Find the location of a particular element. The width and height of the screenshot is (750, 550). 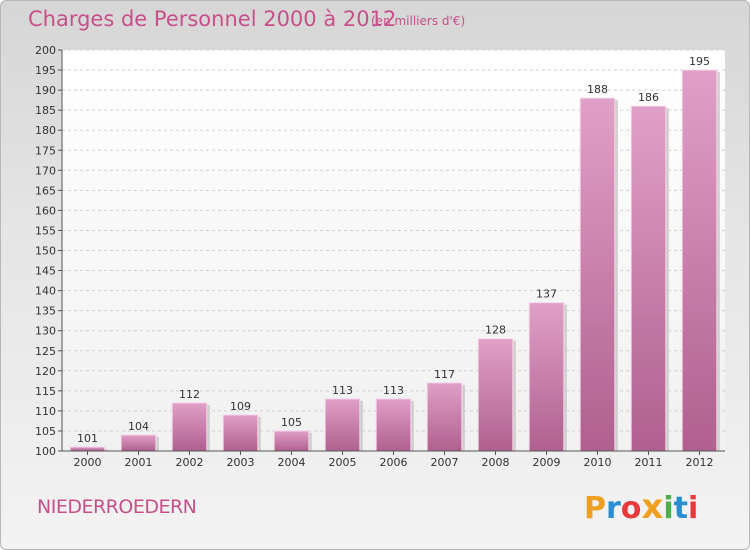

value-label: 105 is located at coordinates (291, 422).